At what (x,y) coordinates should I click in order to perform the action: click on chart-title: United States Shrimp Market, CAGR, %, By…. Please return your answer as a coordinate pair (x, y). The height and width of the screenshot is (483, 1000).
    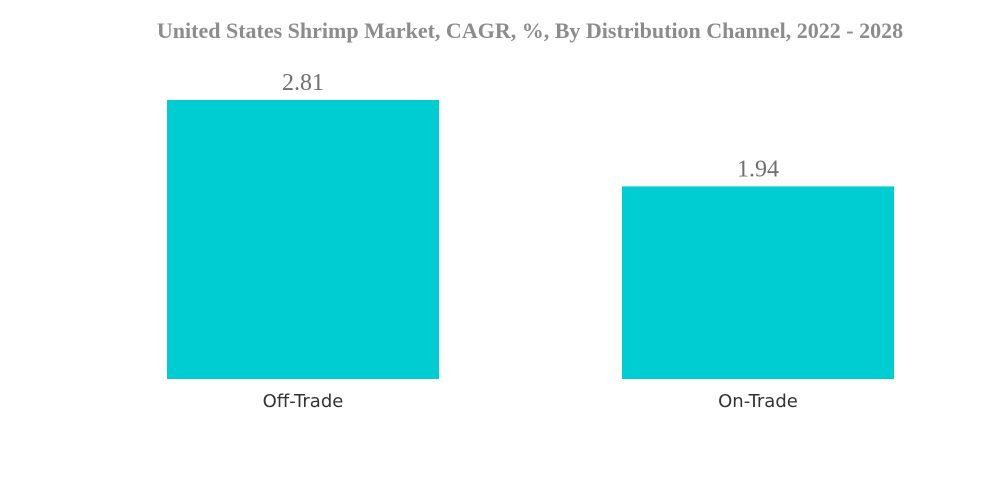
    Looking at the image, I should click on (530, 30).